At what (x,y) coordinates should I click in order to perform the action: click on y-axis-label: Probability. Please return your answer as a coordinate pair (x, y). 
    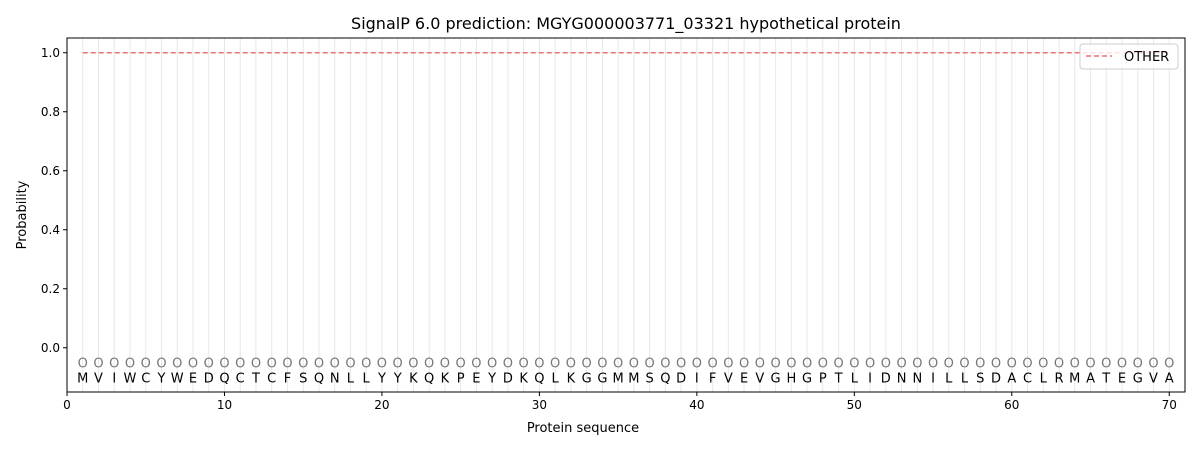
    Looking at the image, I should click on (22, 214).